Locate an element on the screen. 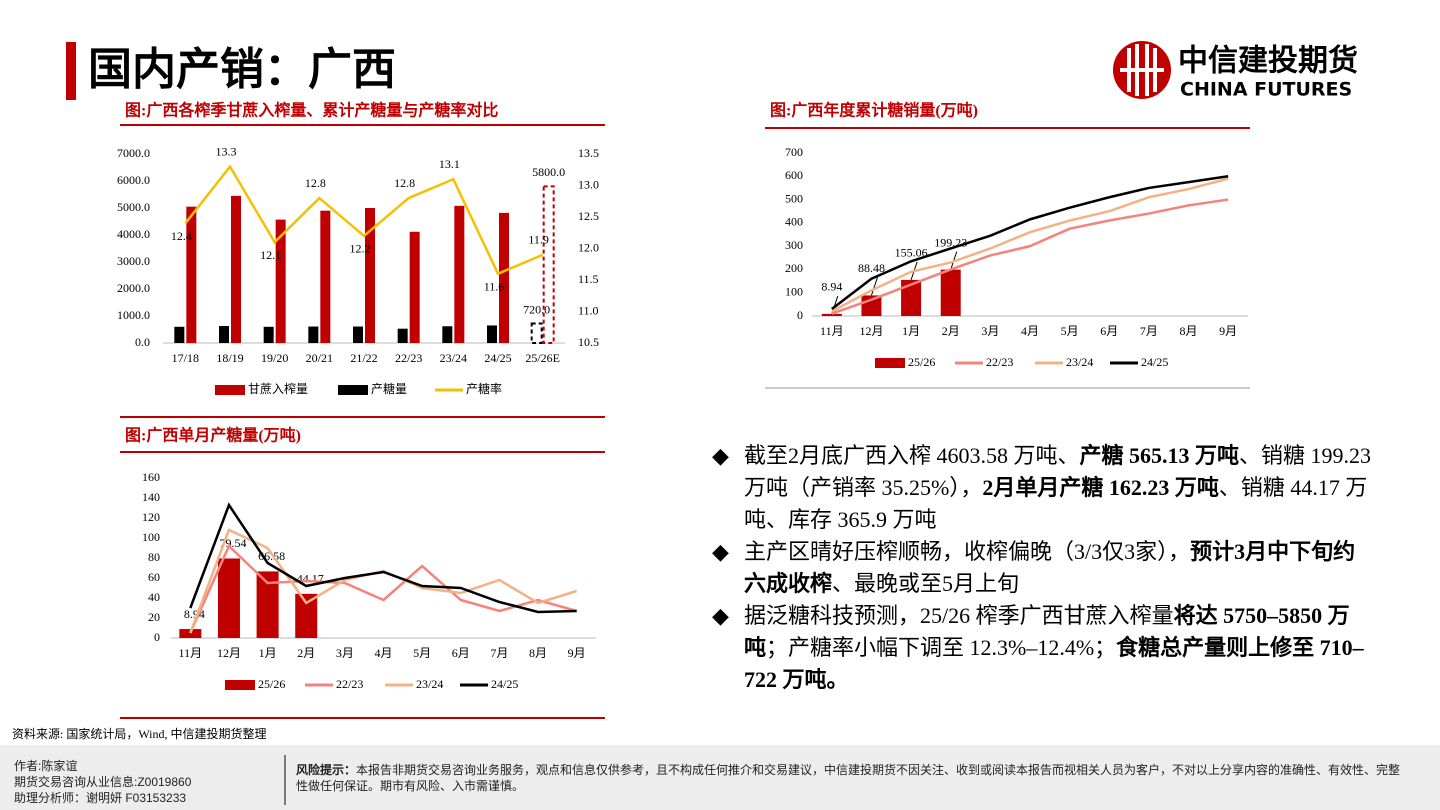 This screenshot has width=1440, height=810. bullet-text: 截至2月底广西入榨 4603.58 万吨、 is located at coordinates (912, 455).